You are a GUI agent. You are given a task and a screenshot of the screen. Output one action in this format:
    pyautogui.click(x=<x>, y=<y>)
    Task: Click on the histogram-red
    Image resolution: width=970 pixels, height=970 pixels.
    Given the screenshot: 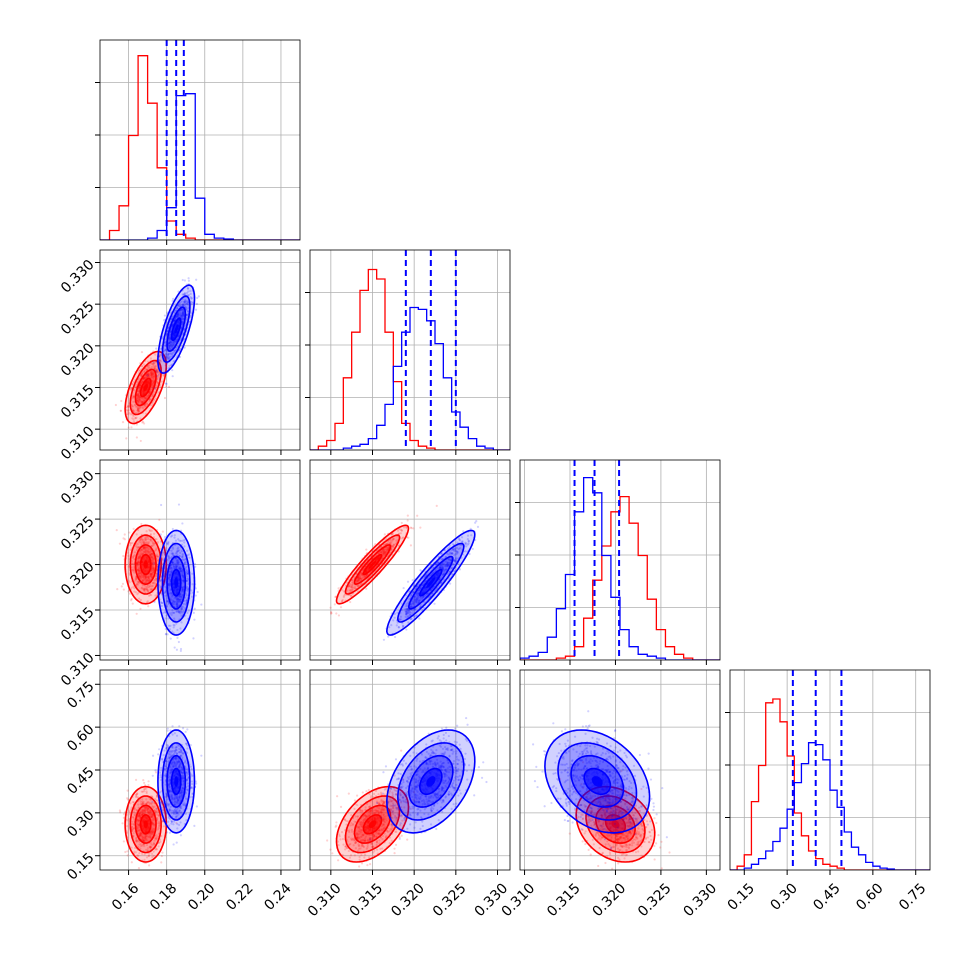 What is the action you would take?
    pyautogui.click(x=410, y=359)
    